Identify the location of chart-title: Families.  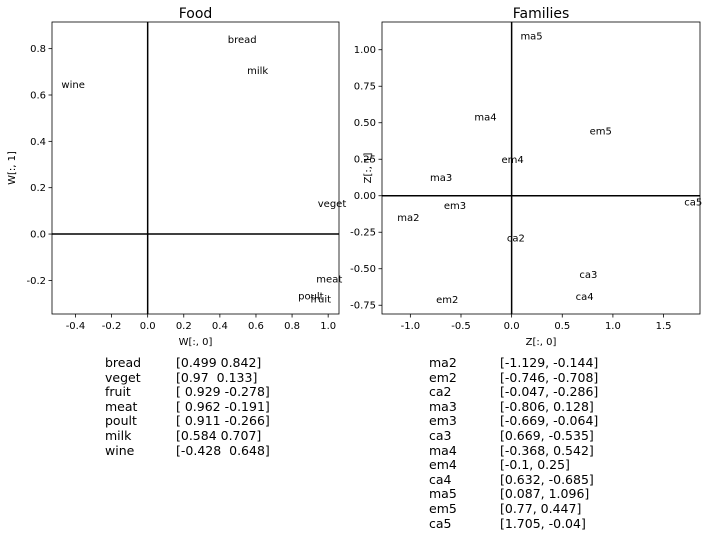
(541, 14).